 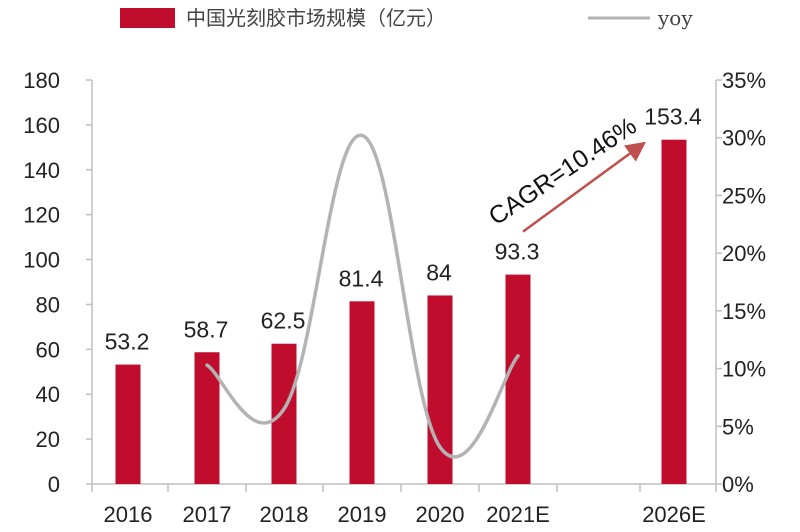 What do you see at coordinates (738, 426) in the screenshot?
I see `right-tick-label: 5%` at bounding box center [738, 426].